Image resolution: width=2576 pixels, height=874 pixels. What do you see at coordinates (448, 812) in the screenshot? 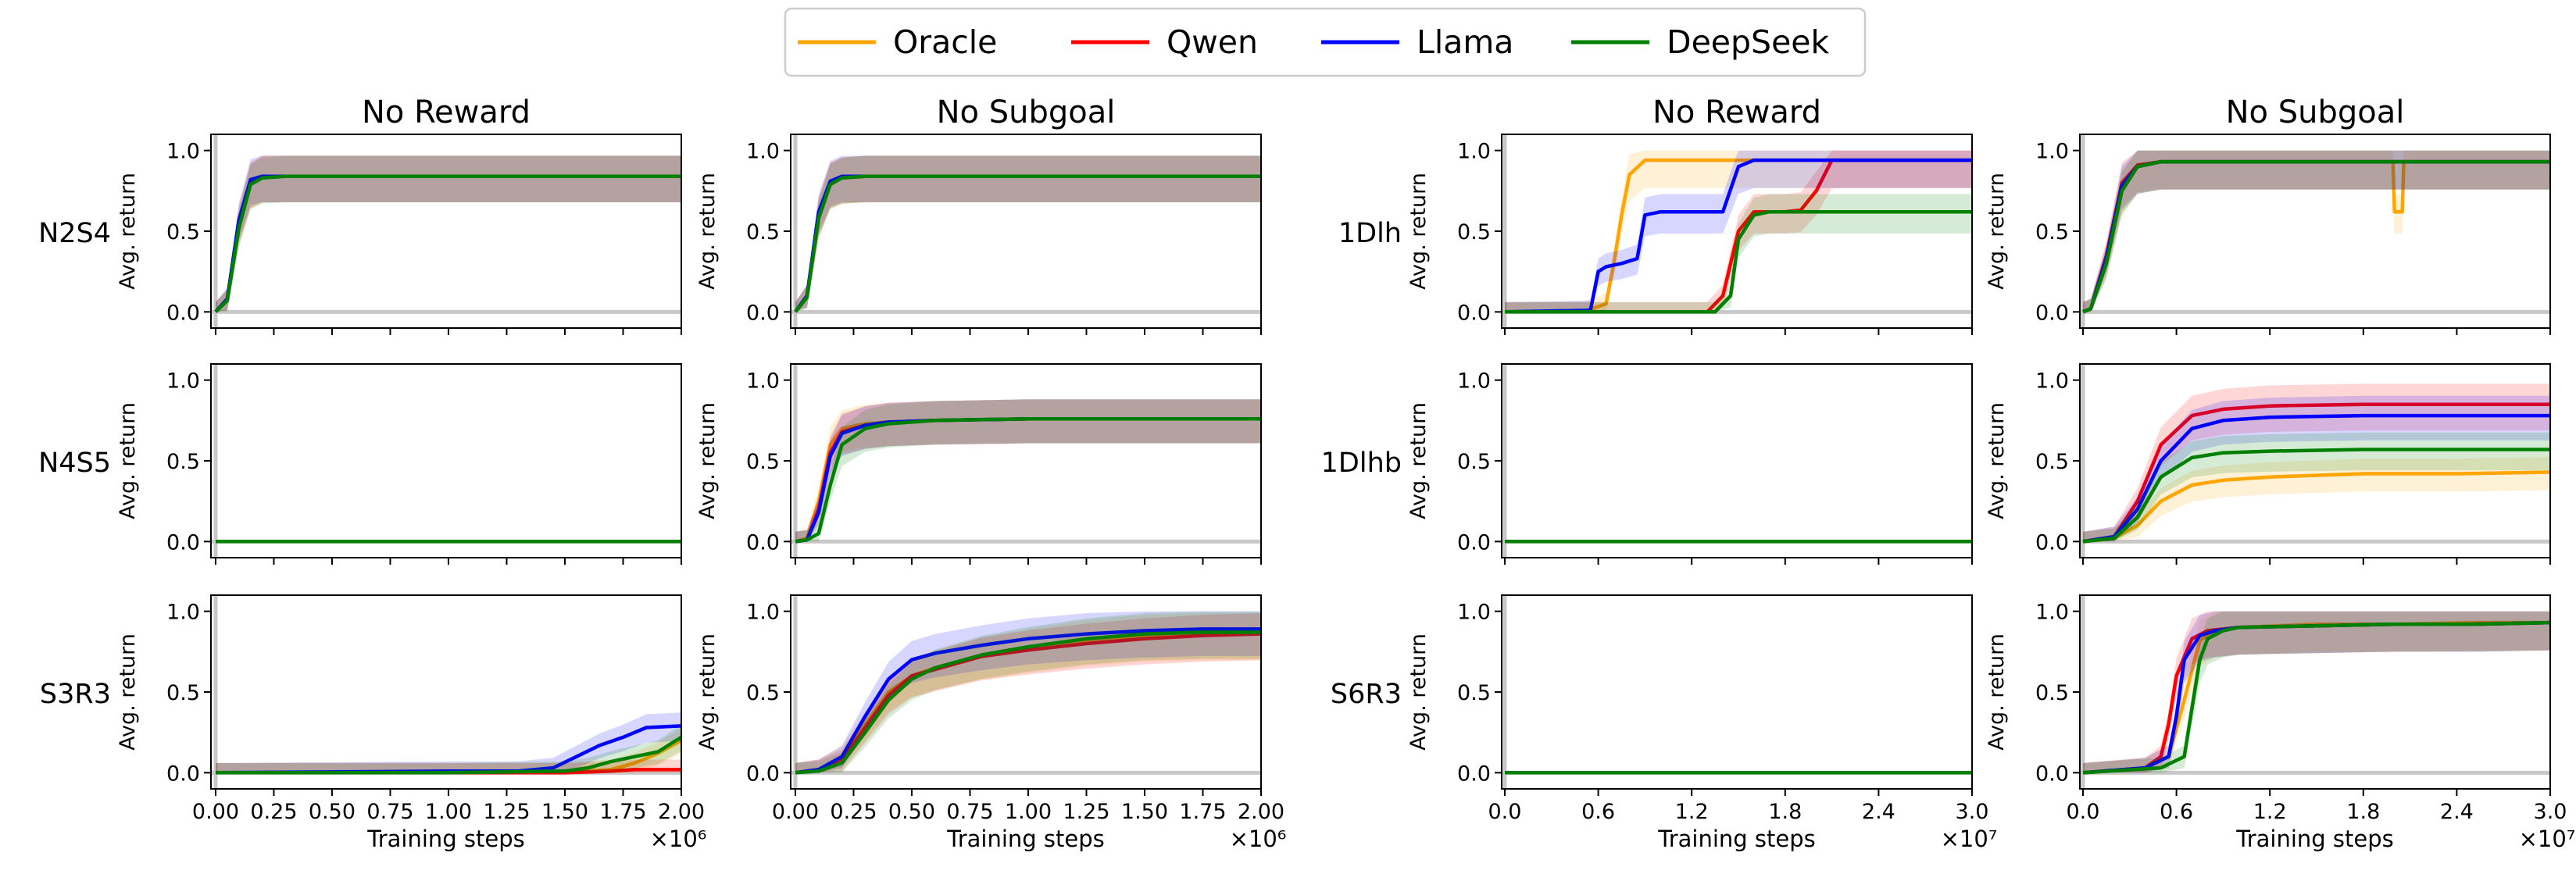
I see `x-tick-label: 1.00` at bounding box center [448, 812].